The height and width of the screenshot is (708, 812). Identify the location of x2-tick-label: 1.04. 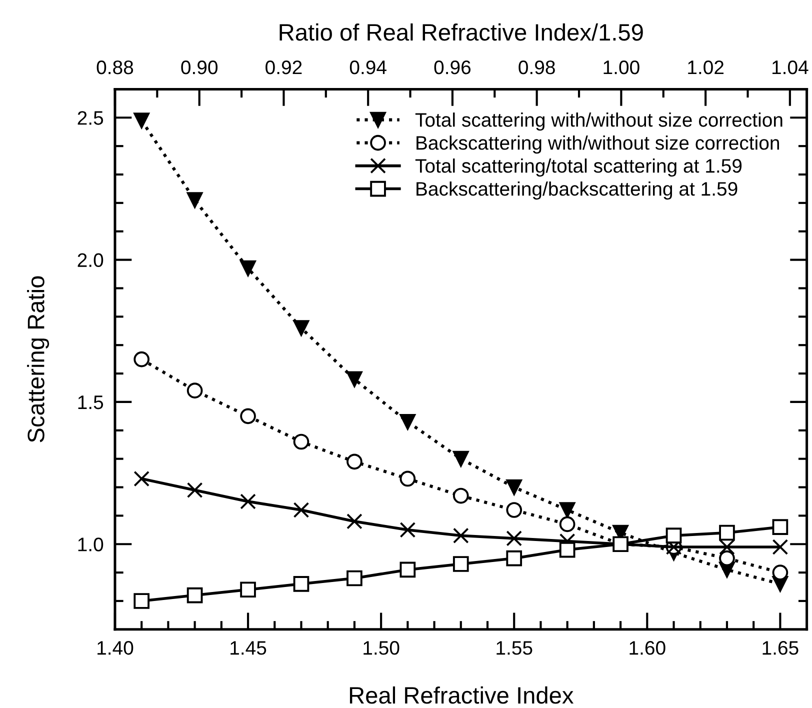
(790, 67).